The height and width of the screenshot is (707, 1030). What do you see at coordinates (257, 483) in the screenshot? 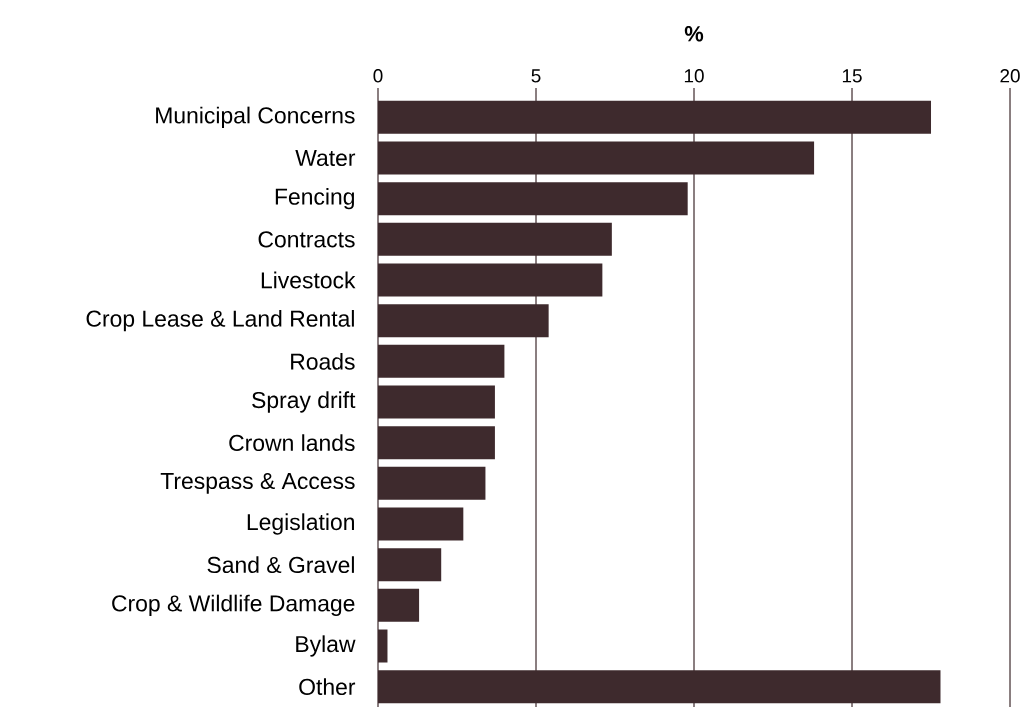
I see `y-tick-label: Trespass & Access` at bounding box center [257, 483].